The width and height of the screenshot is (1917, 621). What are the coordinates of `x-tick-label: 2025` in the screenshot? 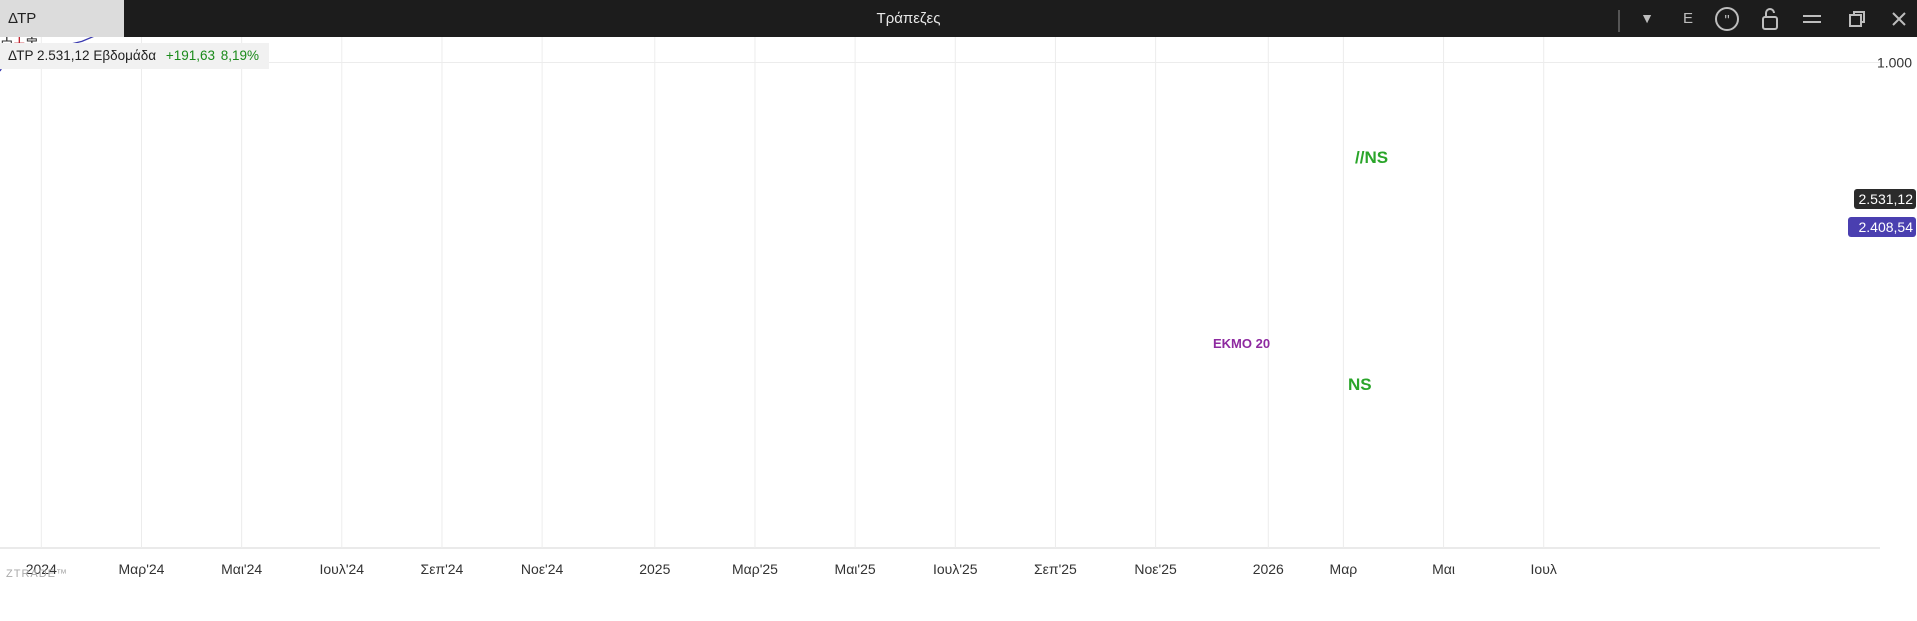 It's located at (654, 569).